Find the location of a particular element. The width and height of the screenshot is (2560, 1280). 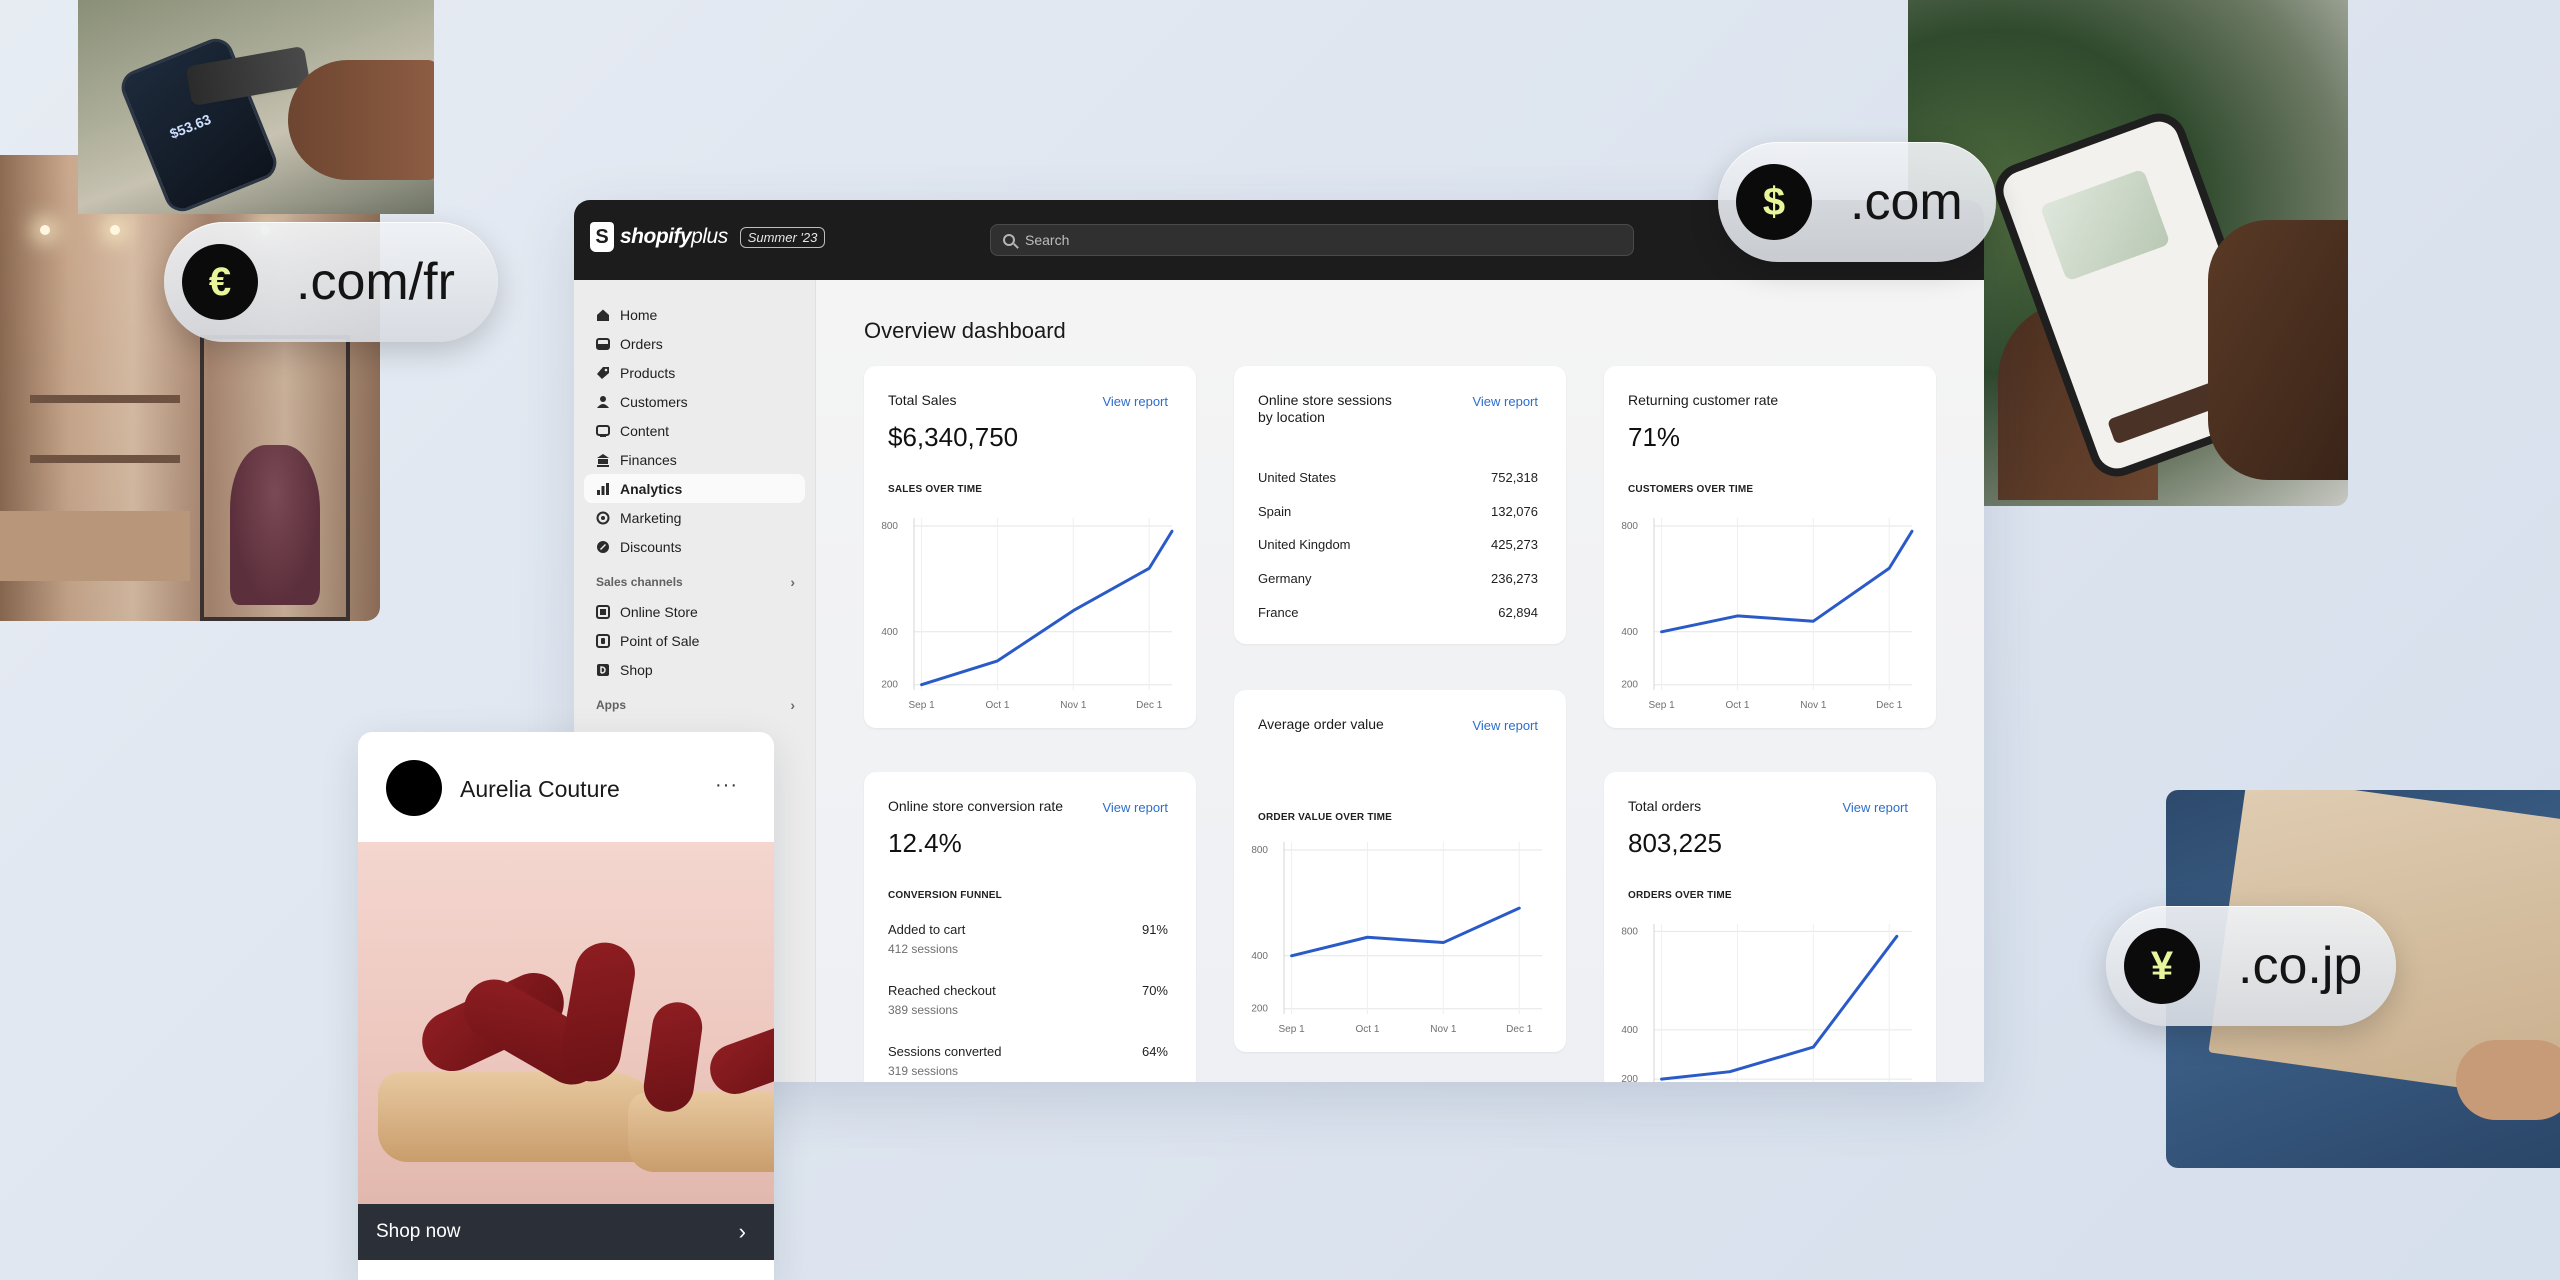

tap-to-pay-photo: $53.63 is located at coordinates (256, 107).